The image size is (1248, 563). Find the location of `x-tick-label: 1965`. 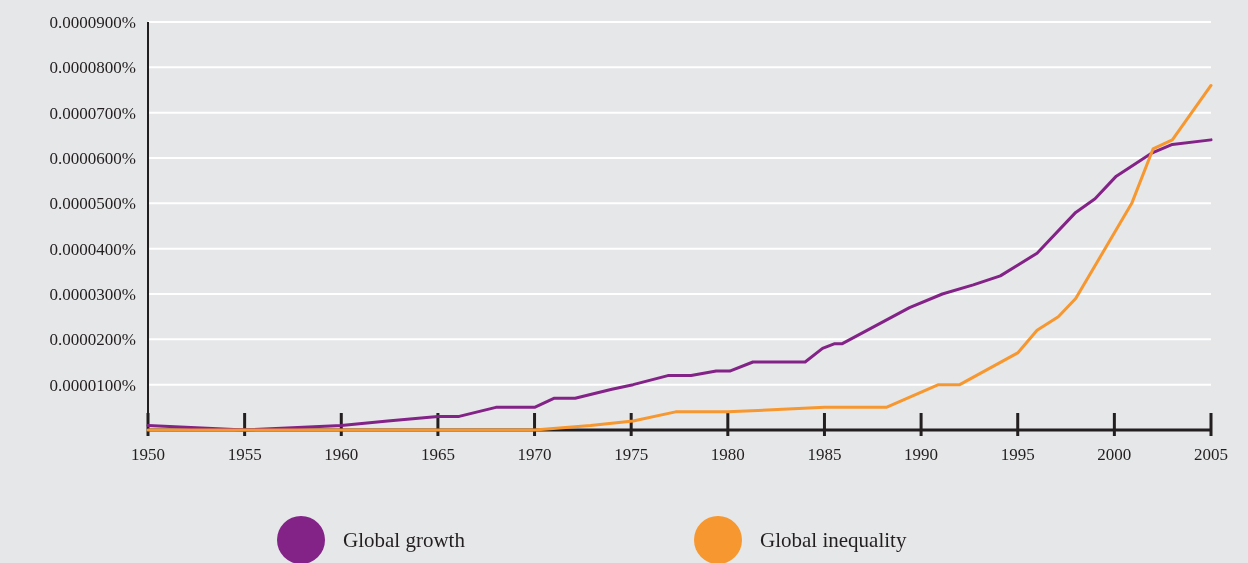

x-tick-label: 1965 is located at coordinates (437, 454).